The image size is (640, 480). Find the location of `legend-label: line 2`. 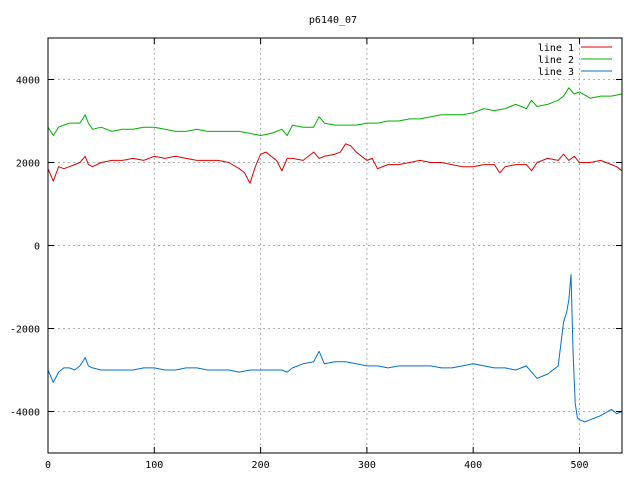

legend-label: line 2 is located at coordinates (556, 60).